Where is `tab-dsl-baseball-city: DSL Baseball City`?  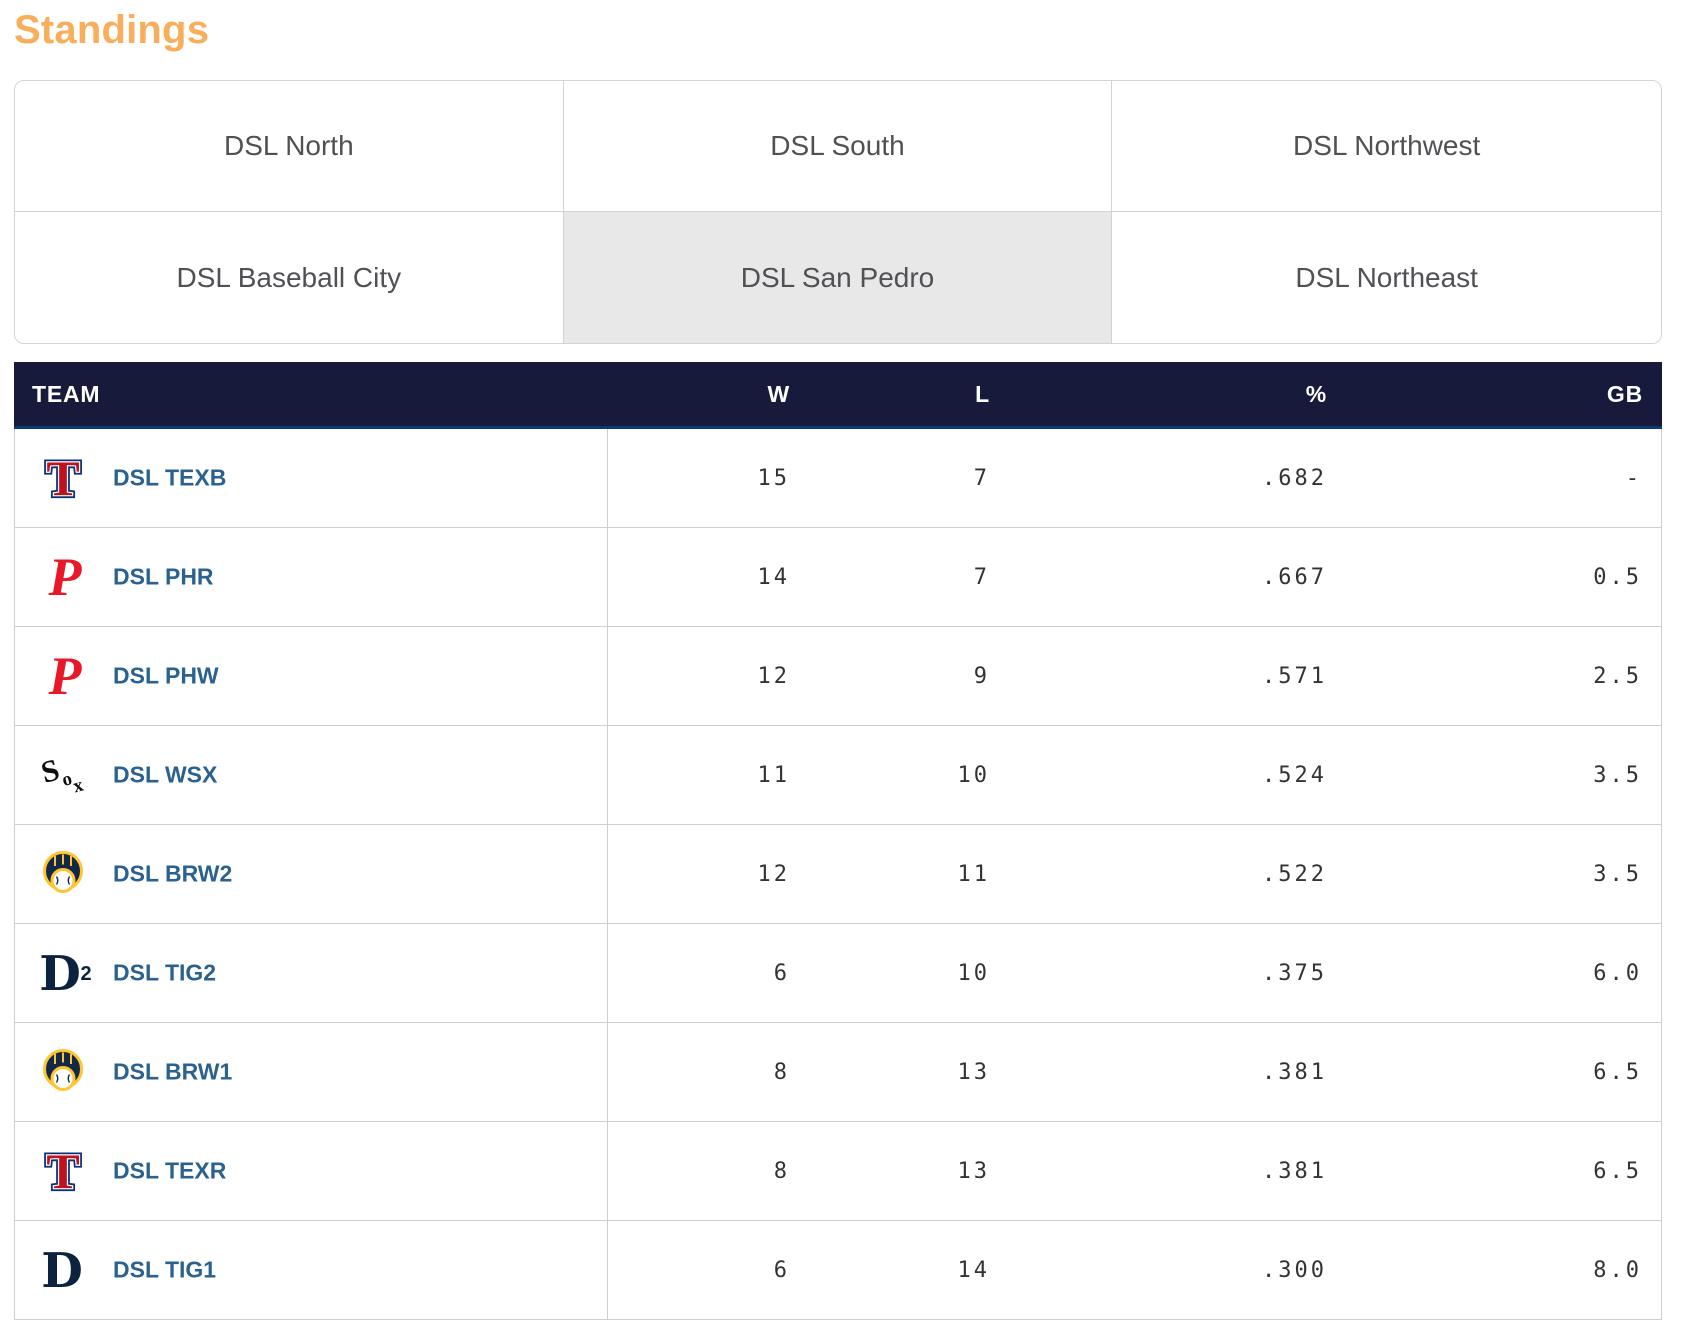 tab-dsl-baseball-city: DSL Baseball City is located at coordinates (289, 277).